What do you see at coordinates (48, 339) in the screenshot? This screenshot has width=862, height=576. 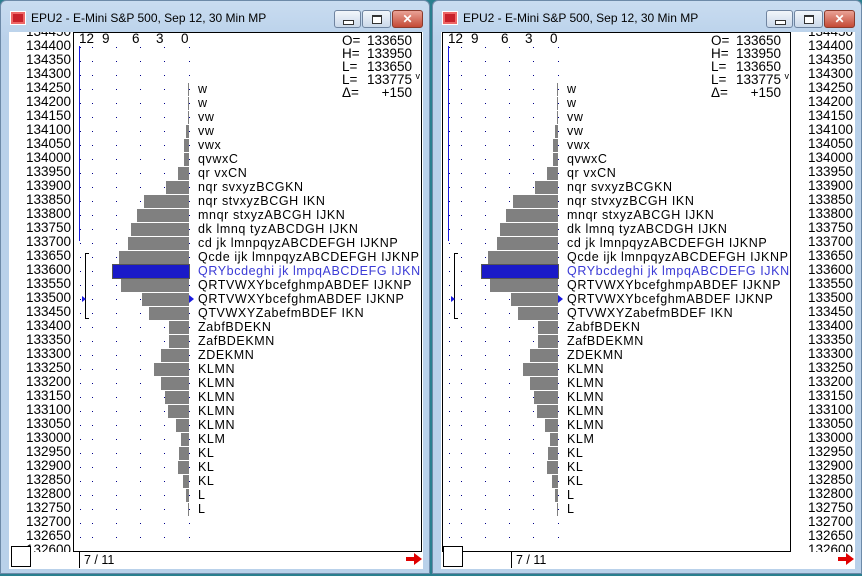 I see `price-label: 133350` at bounding box center [48, 339].